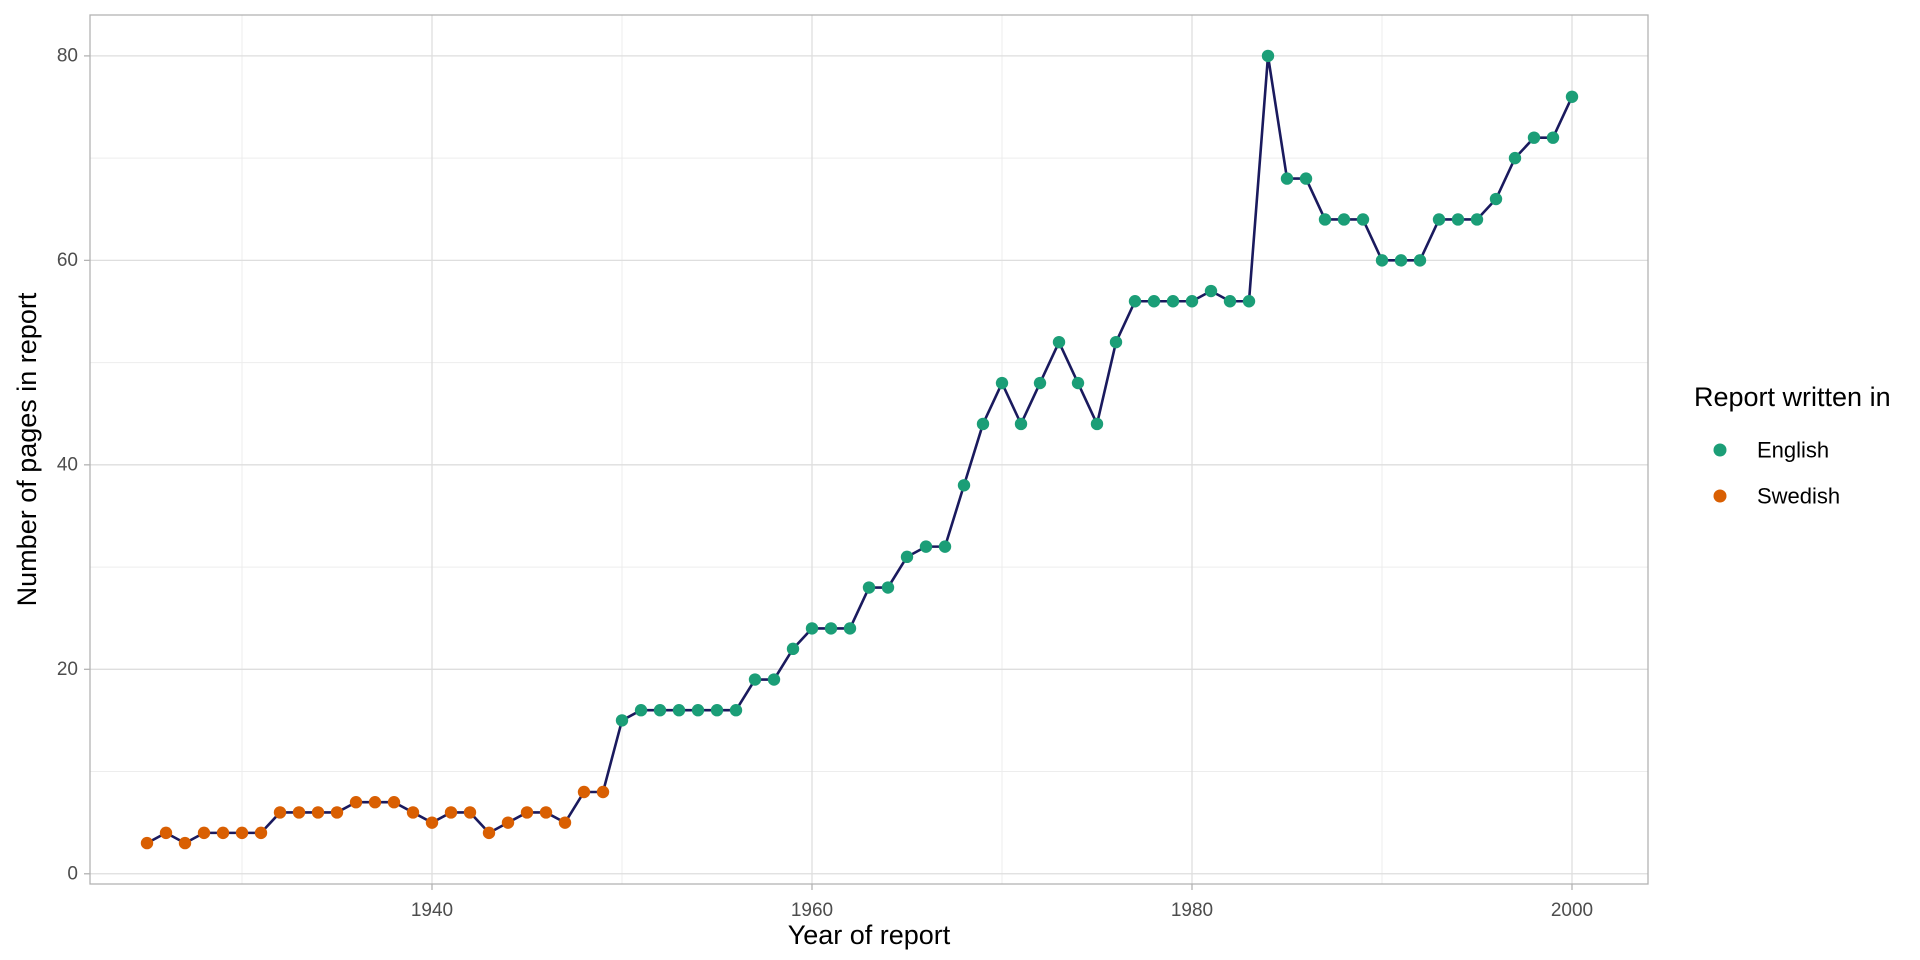 This screenshot has height=960, width=1920. Describe the element at coordinates (67, 464) in the screenshot. I see `y-tick-label: 40` at that location.